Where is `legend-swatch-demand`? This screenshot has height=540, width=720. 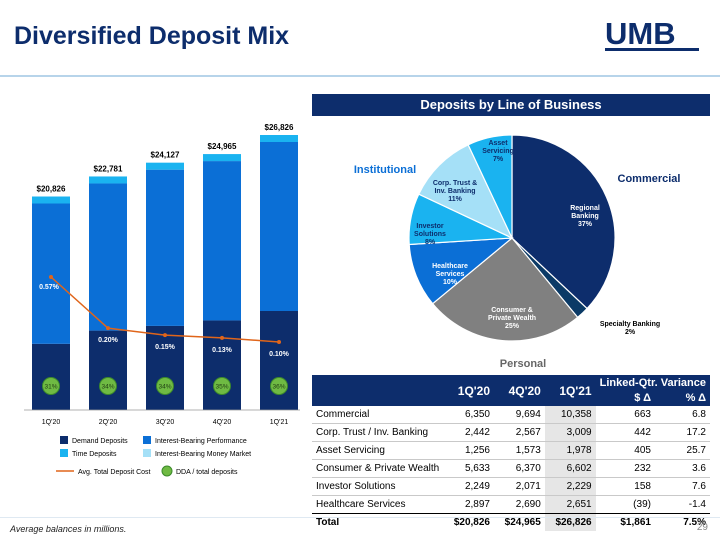
legend-swatch-demand is located at coordinates (64, 440).